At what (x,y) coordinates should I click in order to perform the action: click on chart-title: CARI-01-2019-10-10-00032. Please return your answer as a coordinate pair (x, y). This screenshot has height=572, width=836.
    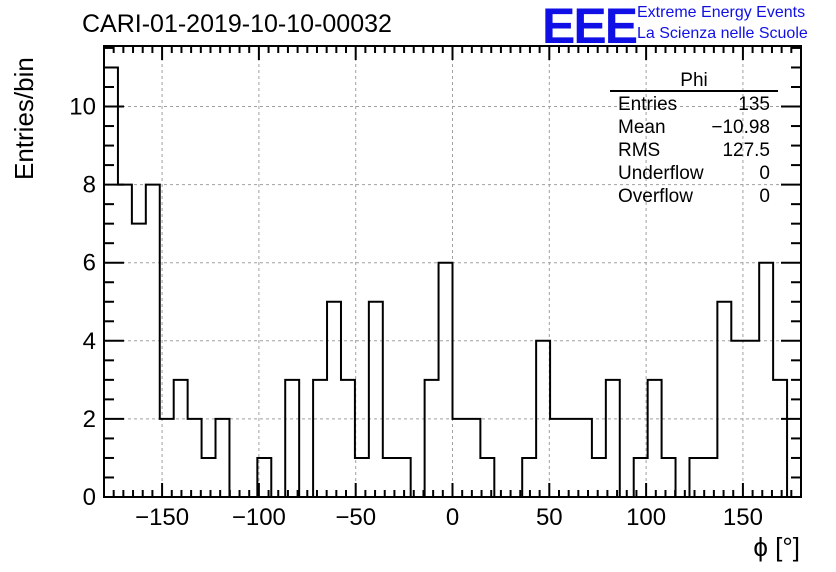
    Looking at the image, I should click on (237, 24).